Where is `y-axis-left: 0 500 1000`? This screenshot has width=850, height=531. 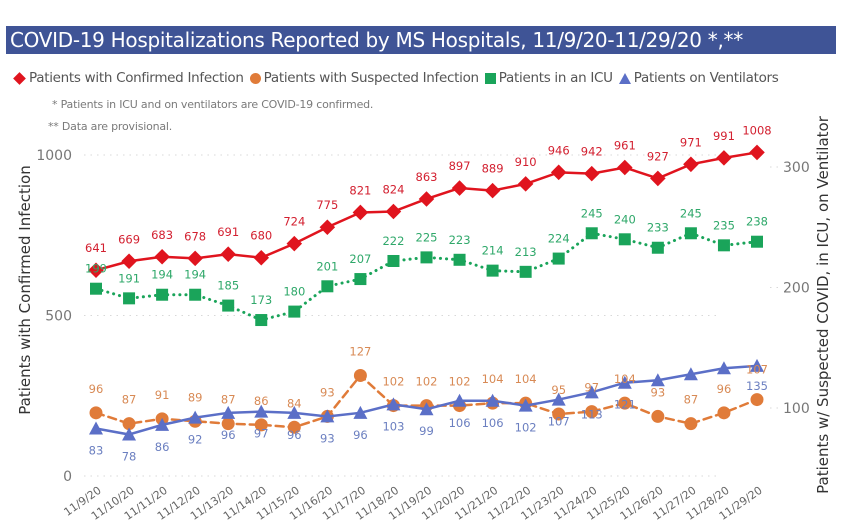
y-axis-left: 0 500 1000 is located at coordinates (54, 316).